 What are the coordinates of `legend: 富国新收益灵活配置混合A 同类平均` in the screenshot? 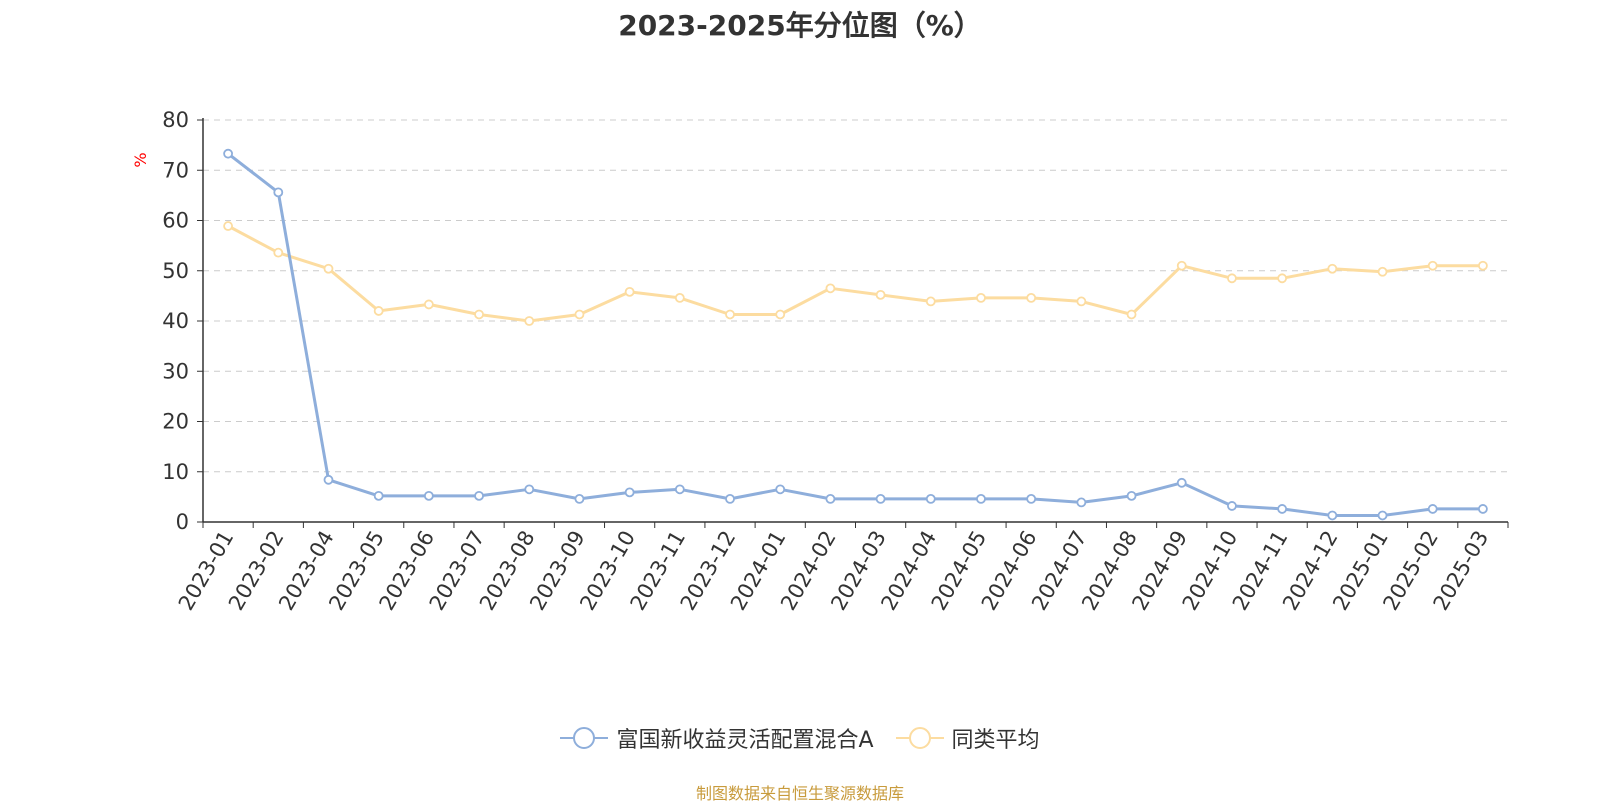 It's located at (800, 738).